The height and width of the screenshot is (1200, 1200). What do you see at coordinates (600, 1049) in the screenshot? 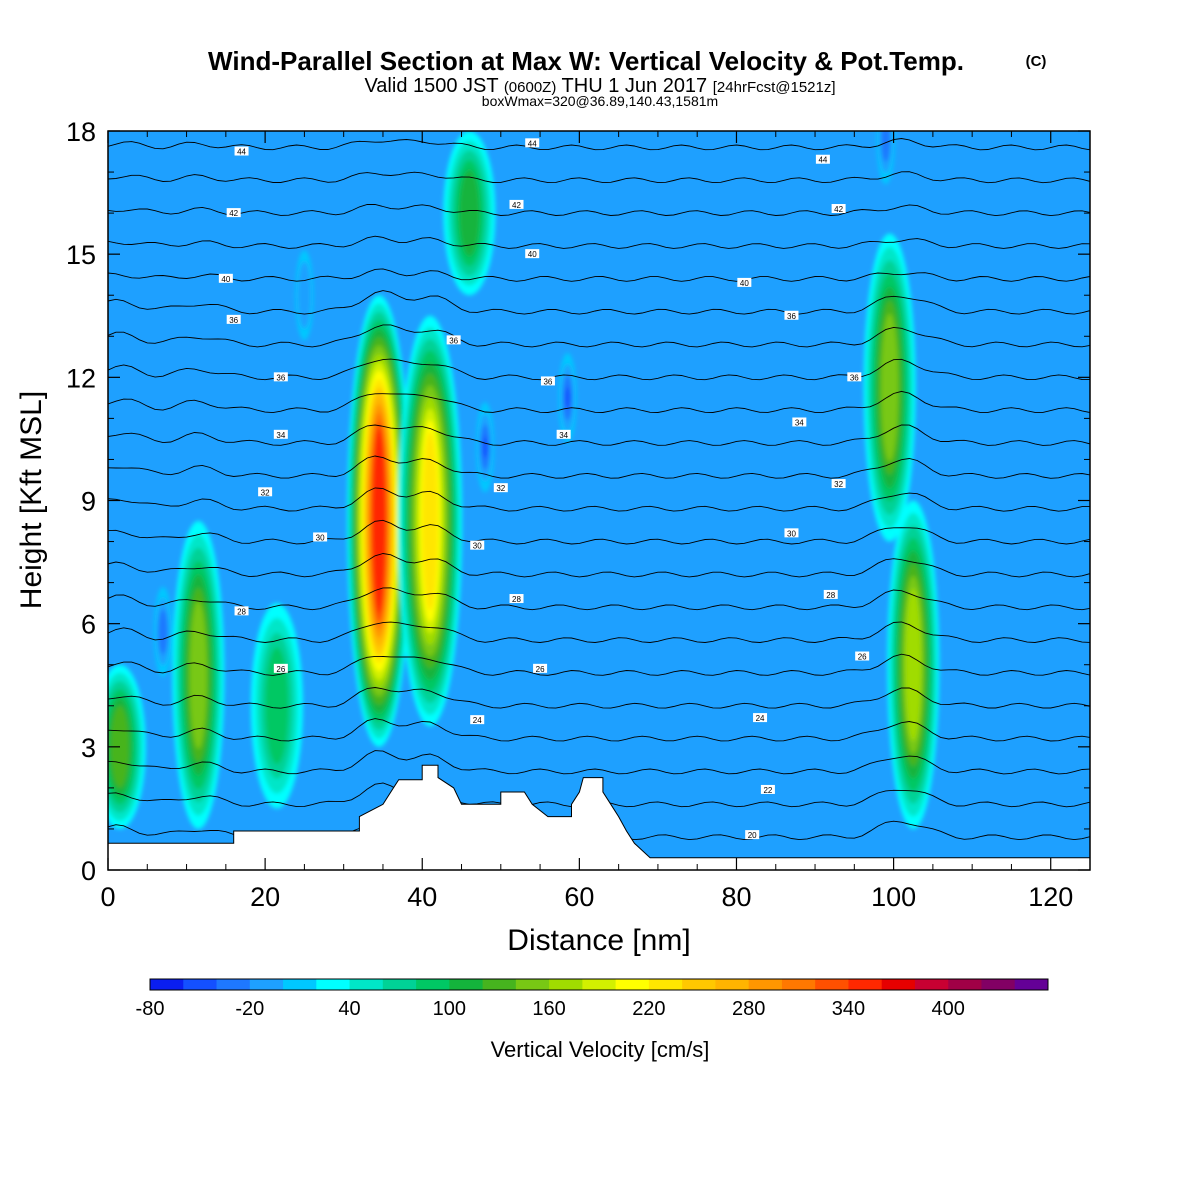
I see `colorbar-label: Vertical Velocity [cm/s]` at bounding box center [600, 1049].